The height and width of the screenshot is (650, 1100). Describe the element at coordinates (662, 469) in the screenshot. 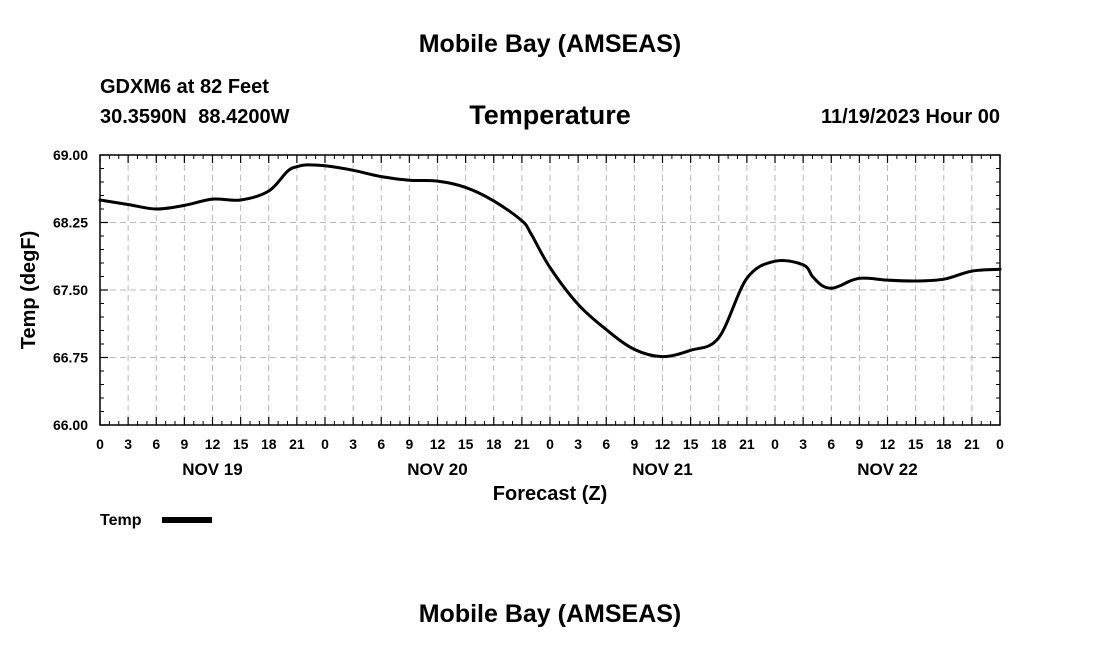

I see `day-label: NOV 21` at that location.